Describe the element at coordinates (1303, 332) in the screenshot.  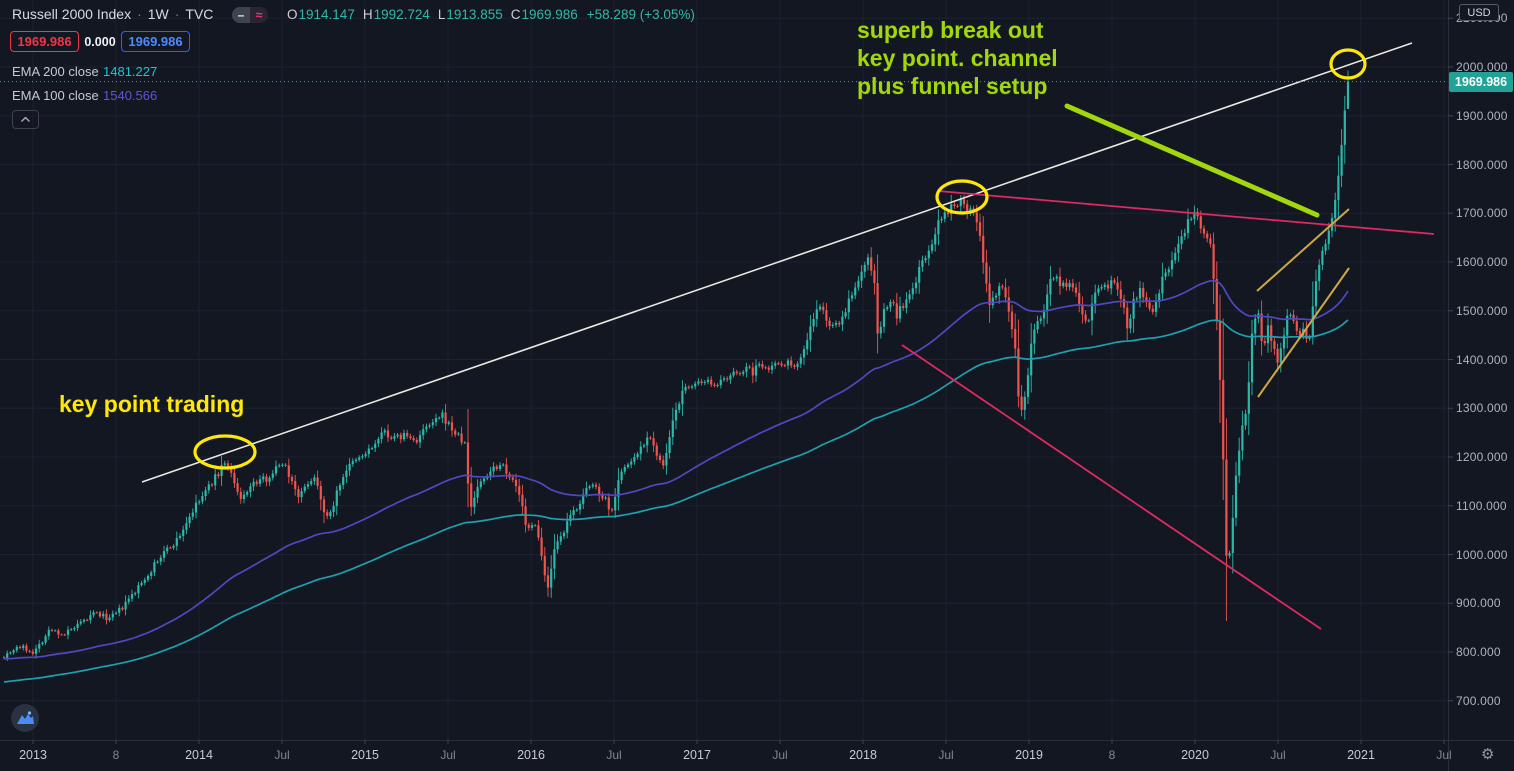
I see `trendline-channel-lower` at that location.